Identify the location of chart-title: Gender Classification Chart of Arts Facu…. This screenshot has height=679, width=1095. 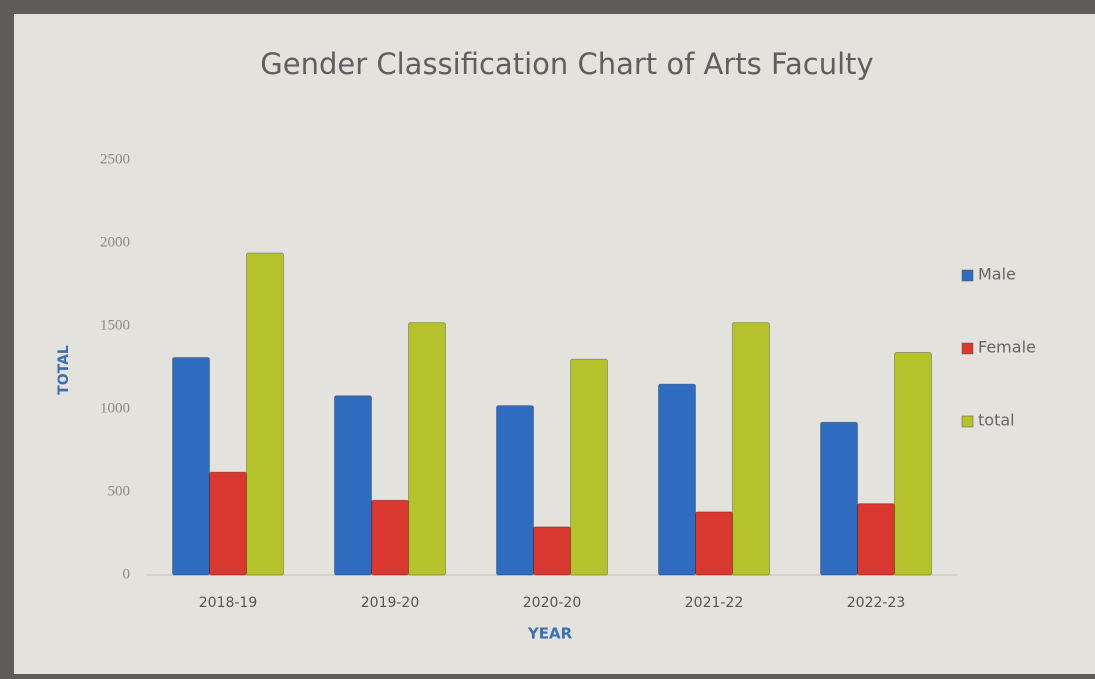
(566, 64).